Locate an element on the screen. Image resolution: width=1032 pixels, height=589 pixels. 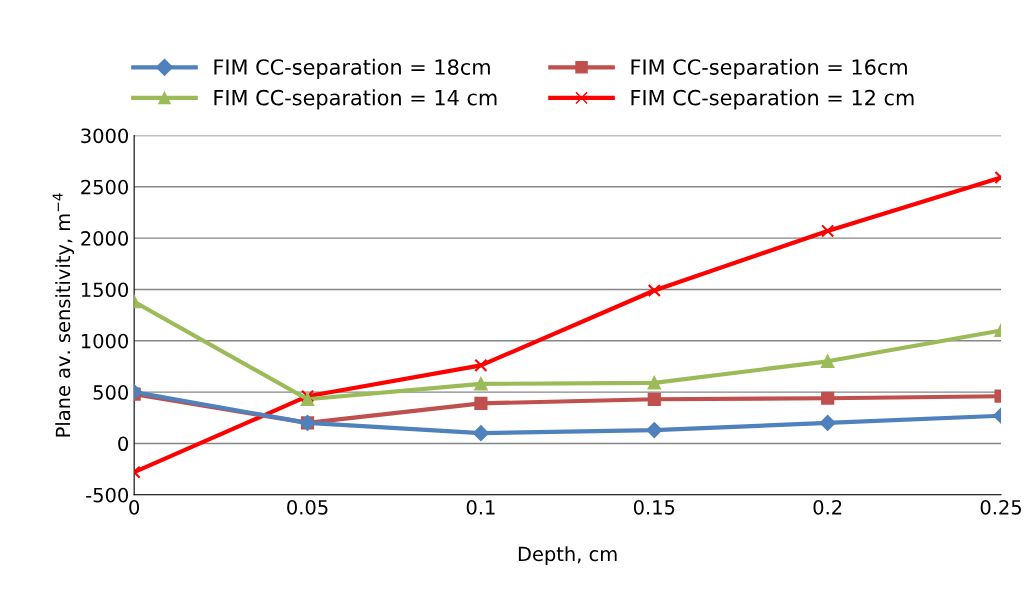
legend-label: FIM CC-separation = 16cm is located at coordinates (769, 68).